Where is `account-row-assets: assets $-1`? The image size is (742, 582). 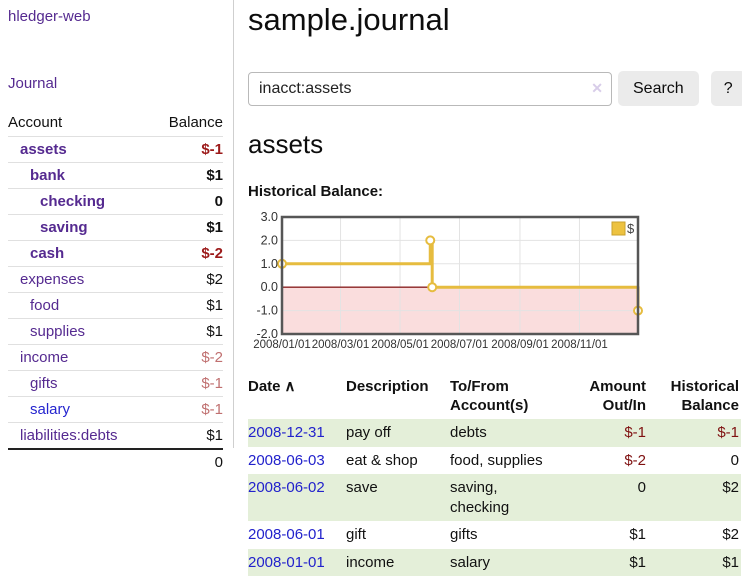 account-row-assets: assets $-1 is located at coordinates (115, 149).